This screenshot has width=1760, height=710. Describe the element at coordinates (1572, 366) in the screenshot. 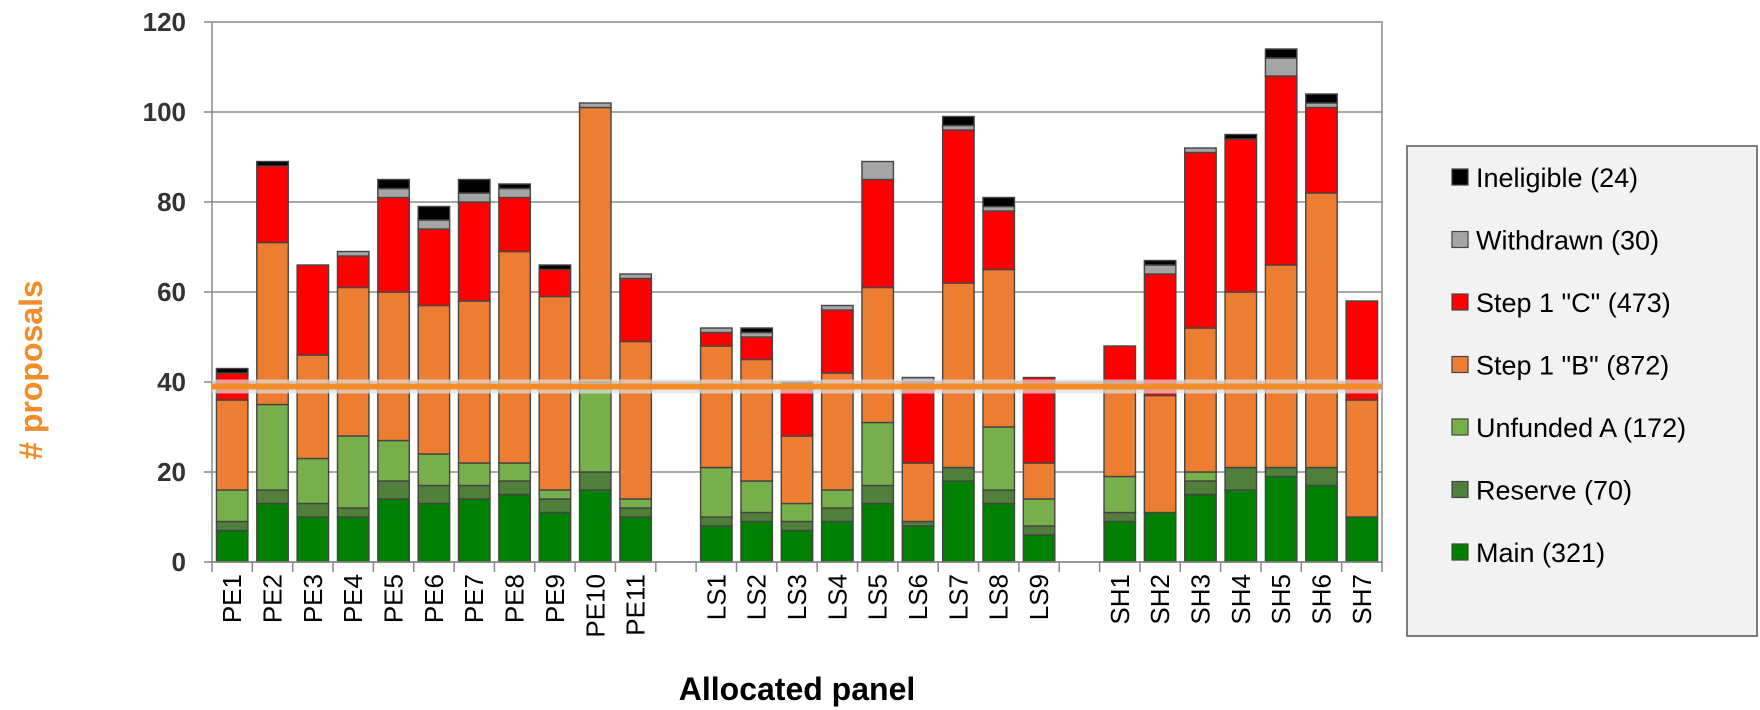

I see `legend-label: Step 1 "B" (872)` at that location.